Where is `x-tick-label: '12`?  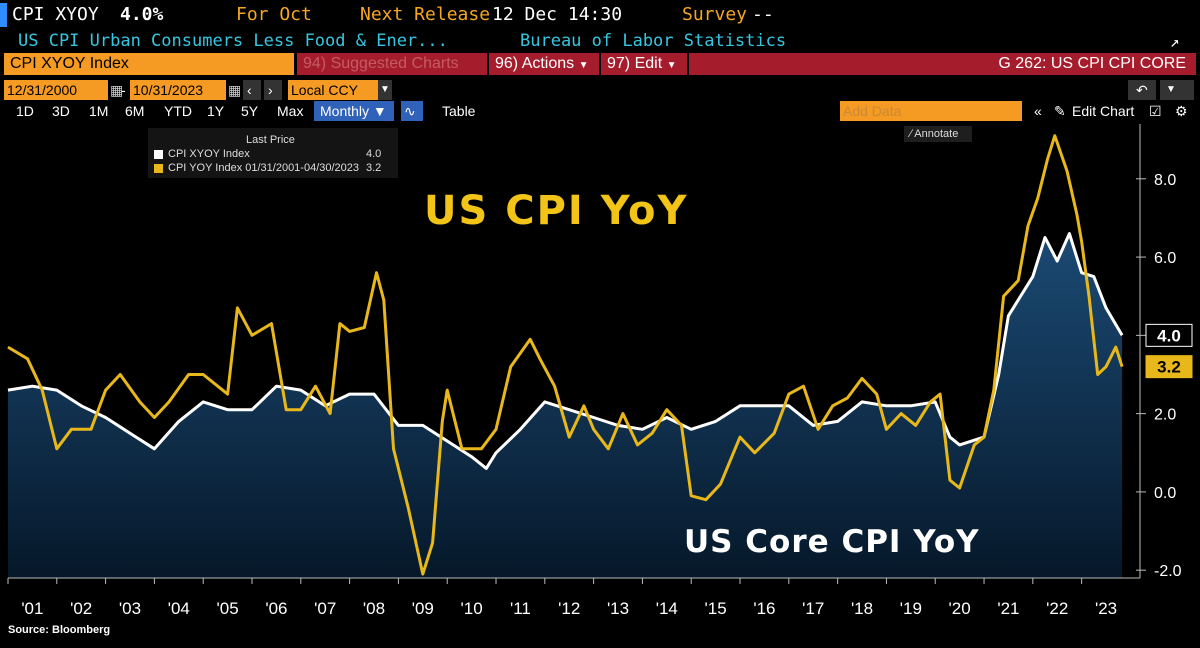
x-tick-label: '12 is located at coordinates (569, 608).